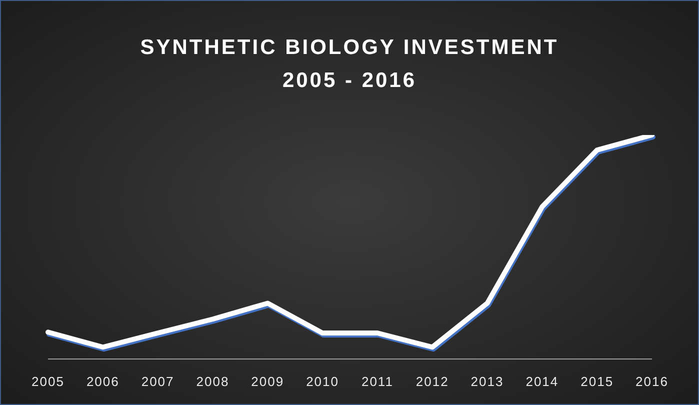 The width and height of the screenshot is (699, 405). What do you see at coordinates (157, 382) in the screenshot?
I see `x-tick-label: 2007` at bounding box center [157, 382].